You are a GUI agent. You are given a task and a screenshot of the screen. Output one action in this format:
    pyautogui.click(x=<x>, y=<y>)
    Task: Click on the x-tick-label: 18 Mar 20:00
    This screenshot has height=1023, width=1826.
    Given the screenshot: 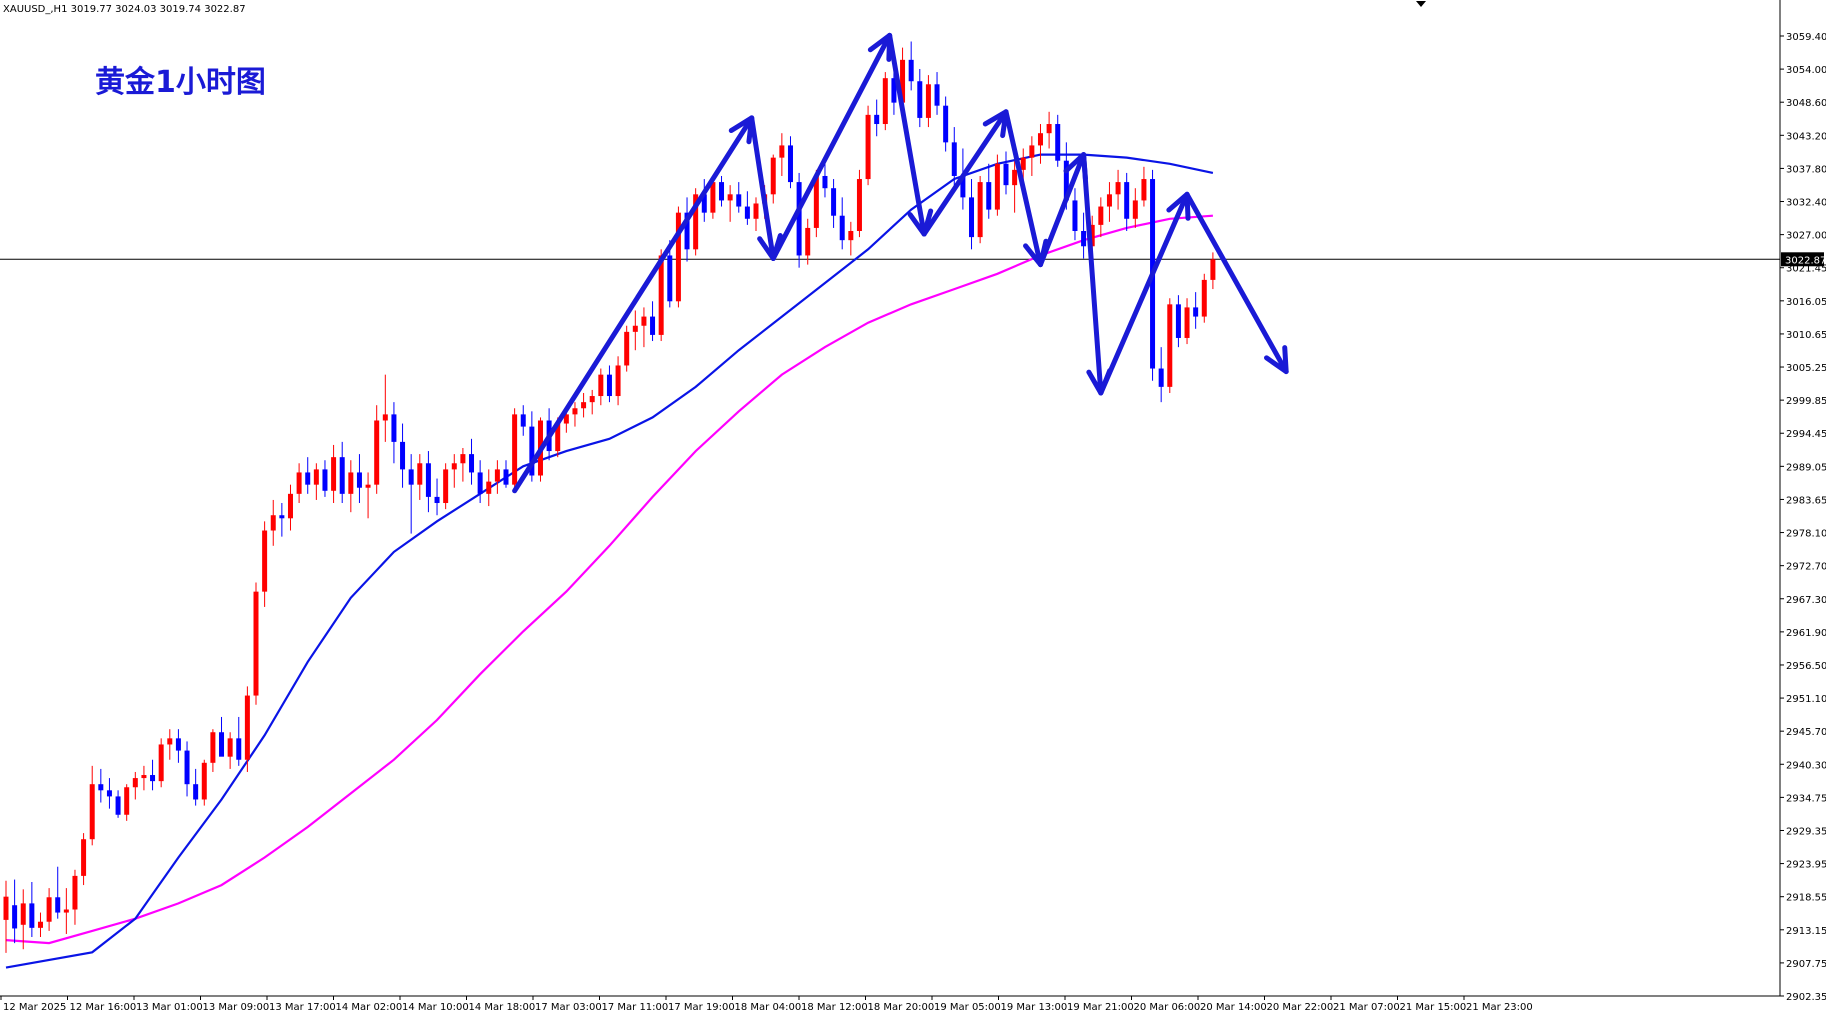 What is the action you would take?
    pyautogui.click(x=901, y=1007)
    